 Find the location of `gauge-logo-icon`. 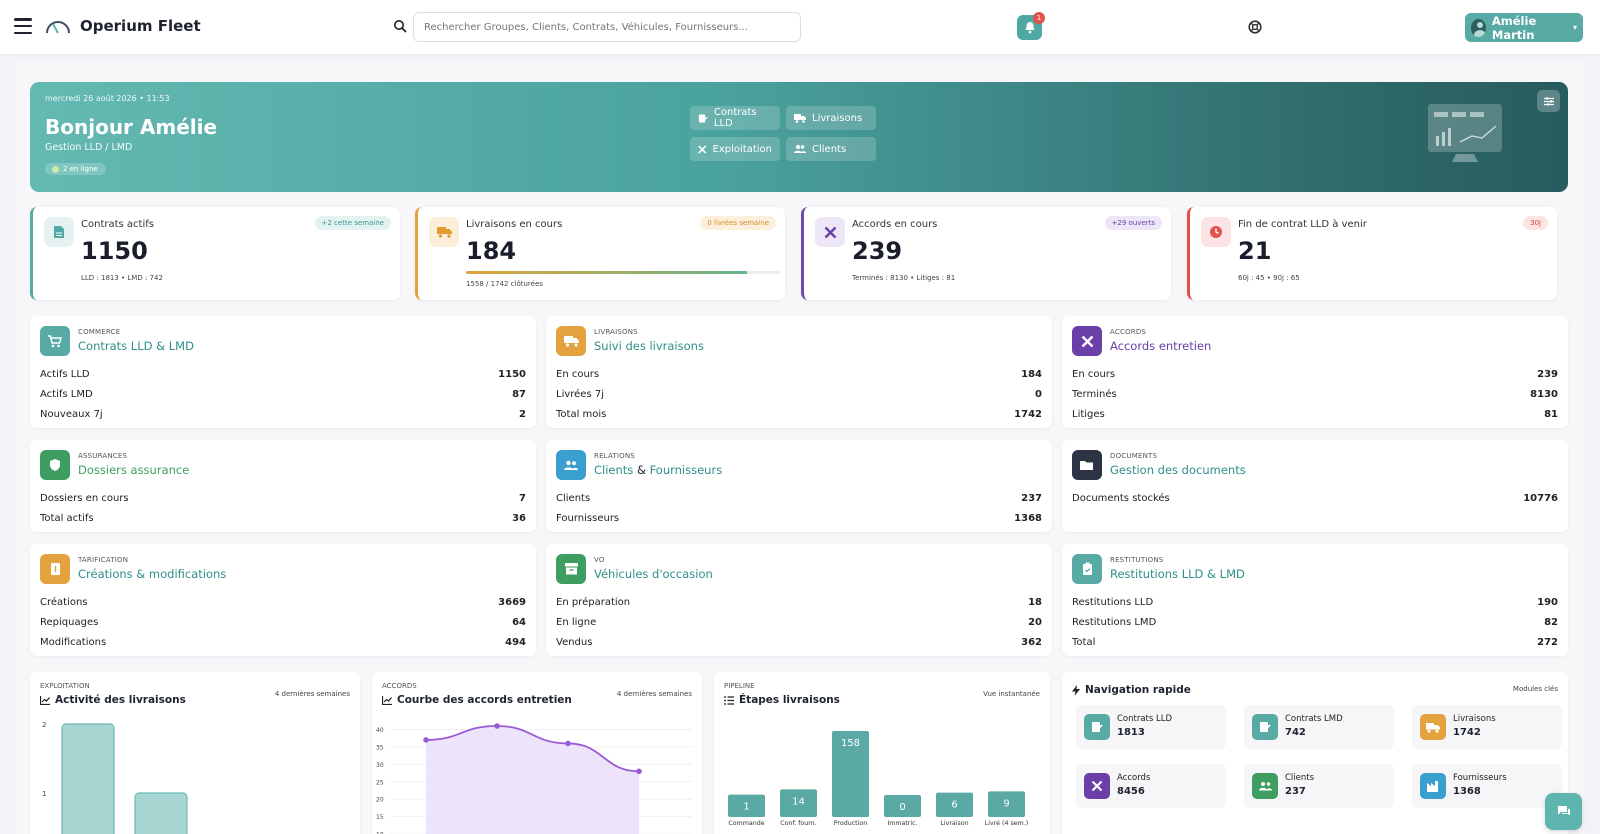

gauge-logo-icon is located at coordinates (58, 27).